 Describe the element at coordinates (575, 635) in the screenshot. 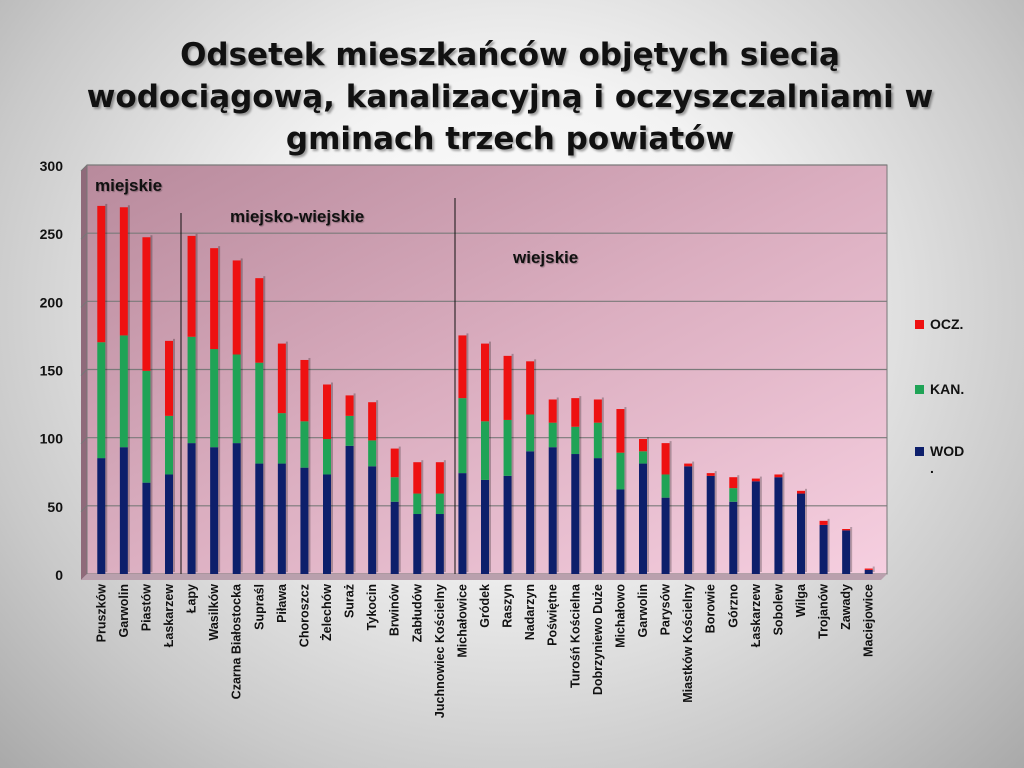

I see `x-tick-label: Turośń Kościelna` at that location.